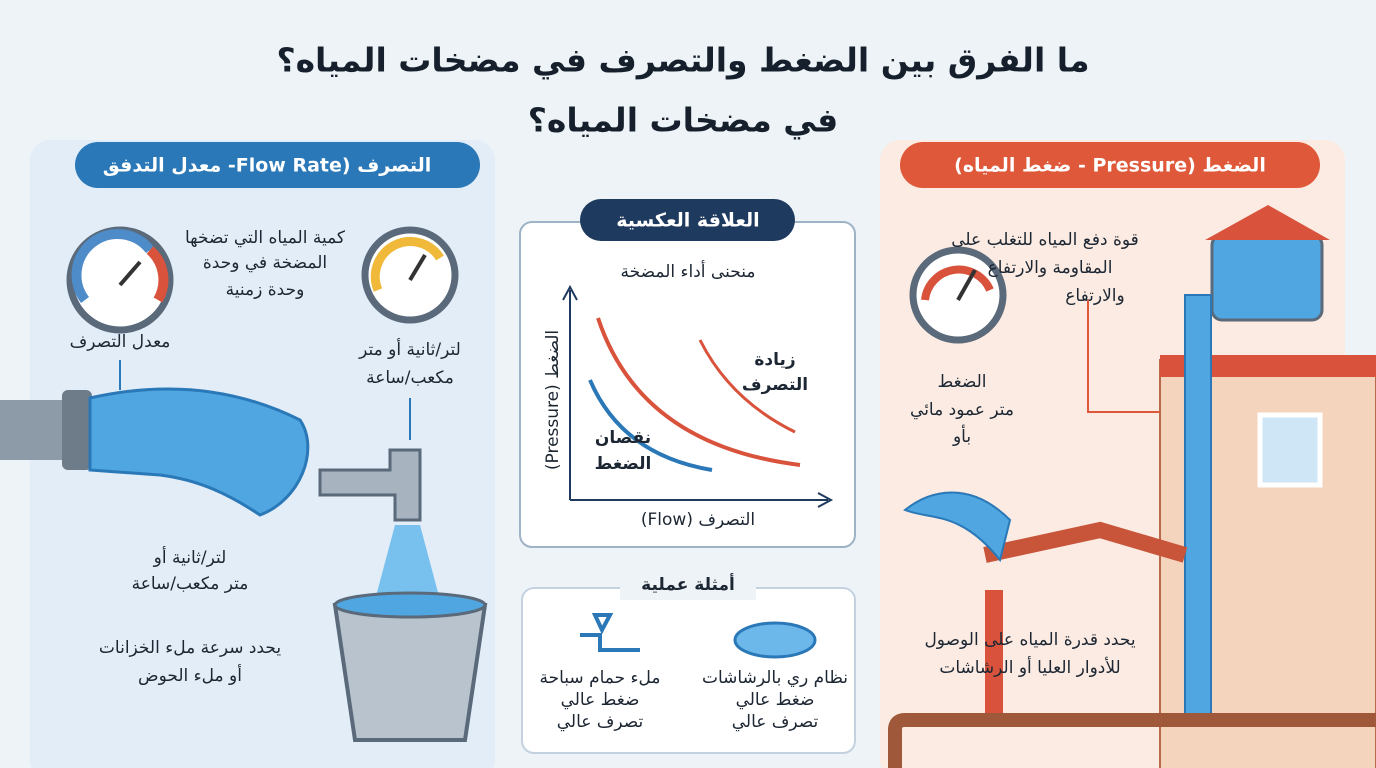 This screenshot has width=1376, height=768. Describe the element at coordinates (1268, 366) in the screenshot. I see `roof` at that location.